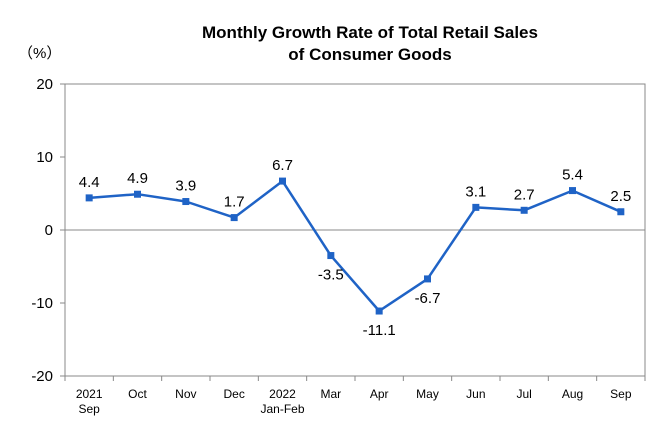  I want to click on data-label: 4.4, so click(89, 182).